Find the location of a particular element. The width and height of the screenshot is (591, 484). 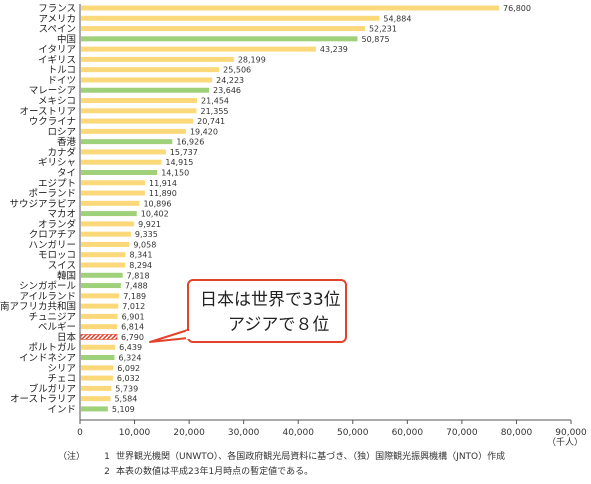

value-label: 5,584 is located at coordinates (125, 399).